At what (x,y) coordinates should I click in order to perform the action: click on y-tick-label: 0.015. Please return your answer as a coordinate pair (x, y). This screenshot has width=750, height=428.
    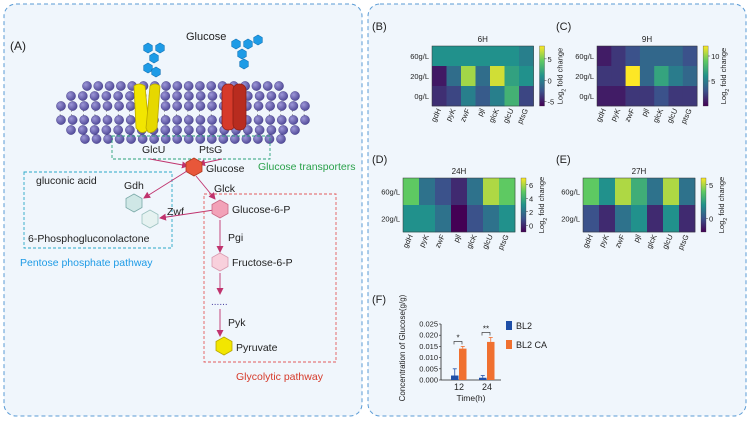
    Looking at the image, I should click on (428, 346).